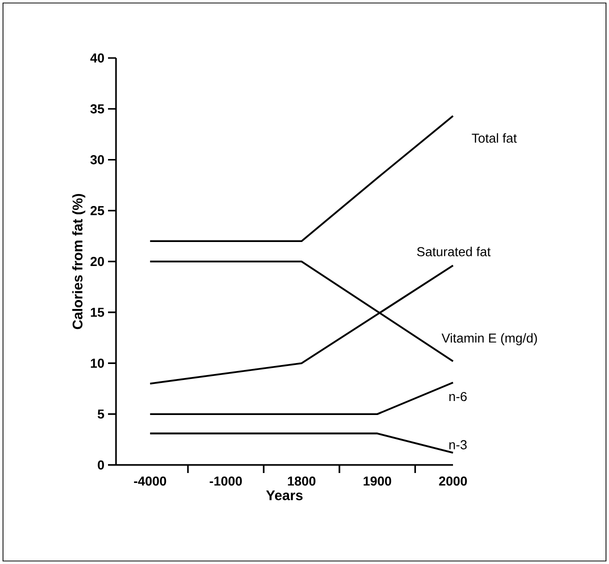 The image size is (609, 564). Describe the element at coordinates (97, 363) in the screenshot. I see `y-tick-label: 10` at that location.